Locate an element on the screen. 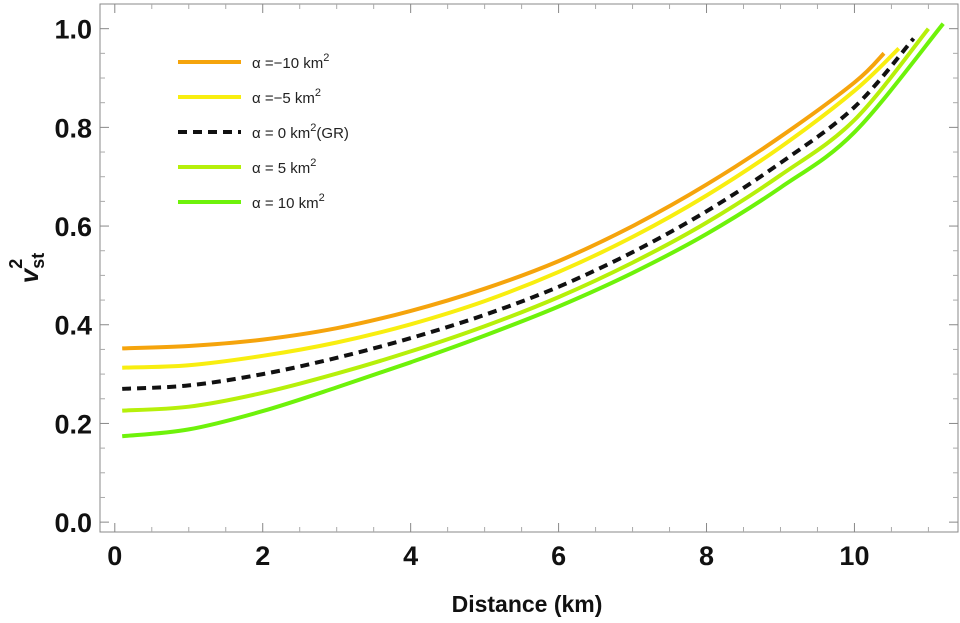 The height and width of the screenshot is (623, 960). y-axis-title: vst2 is located at coordinates (27, 268).